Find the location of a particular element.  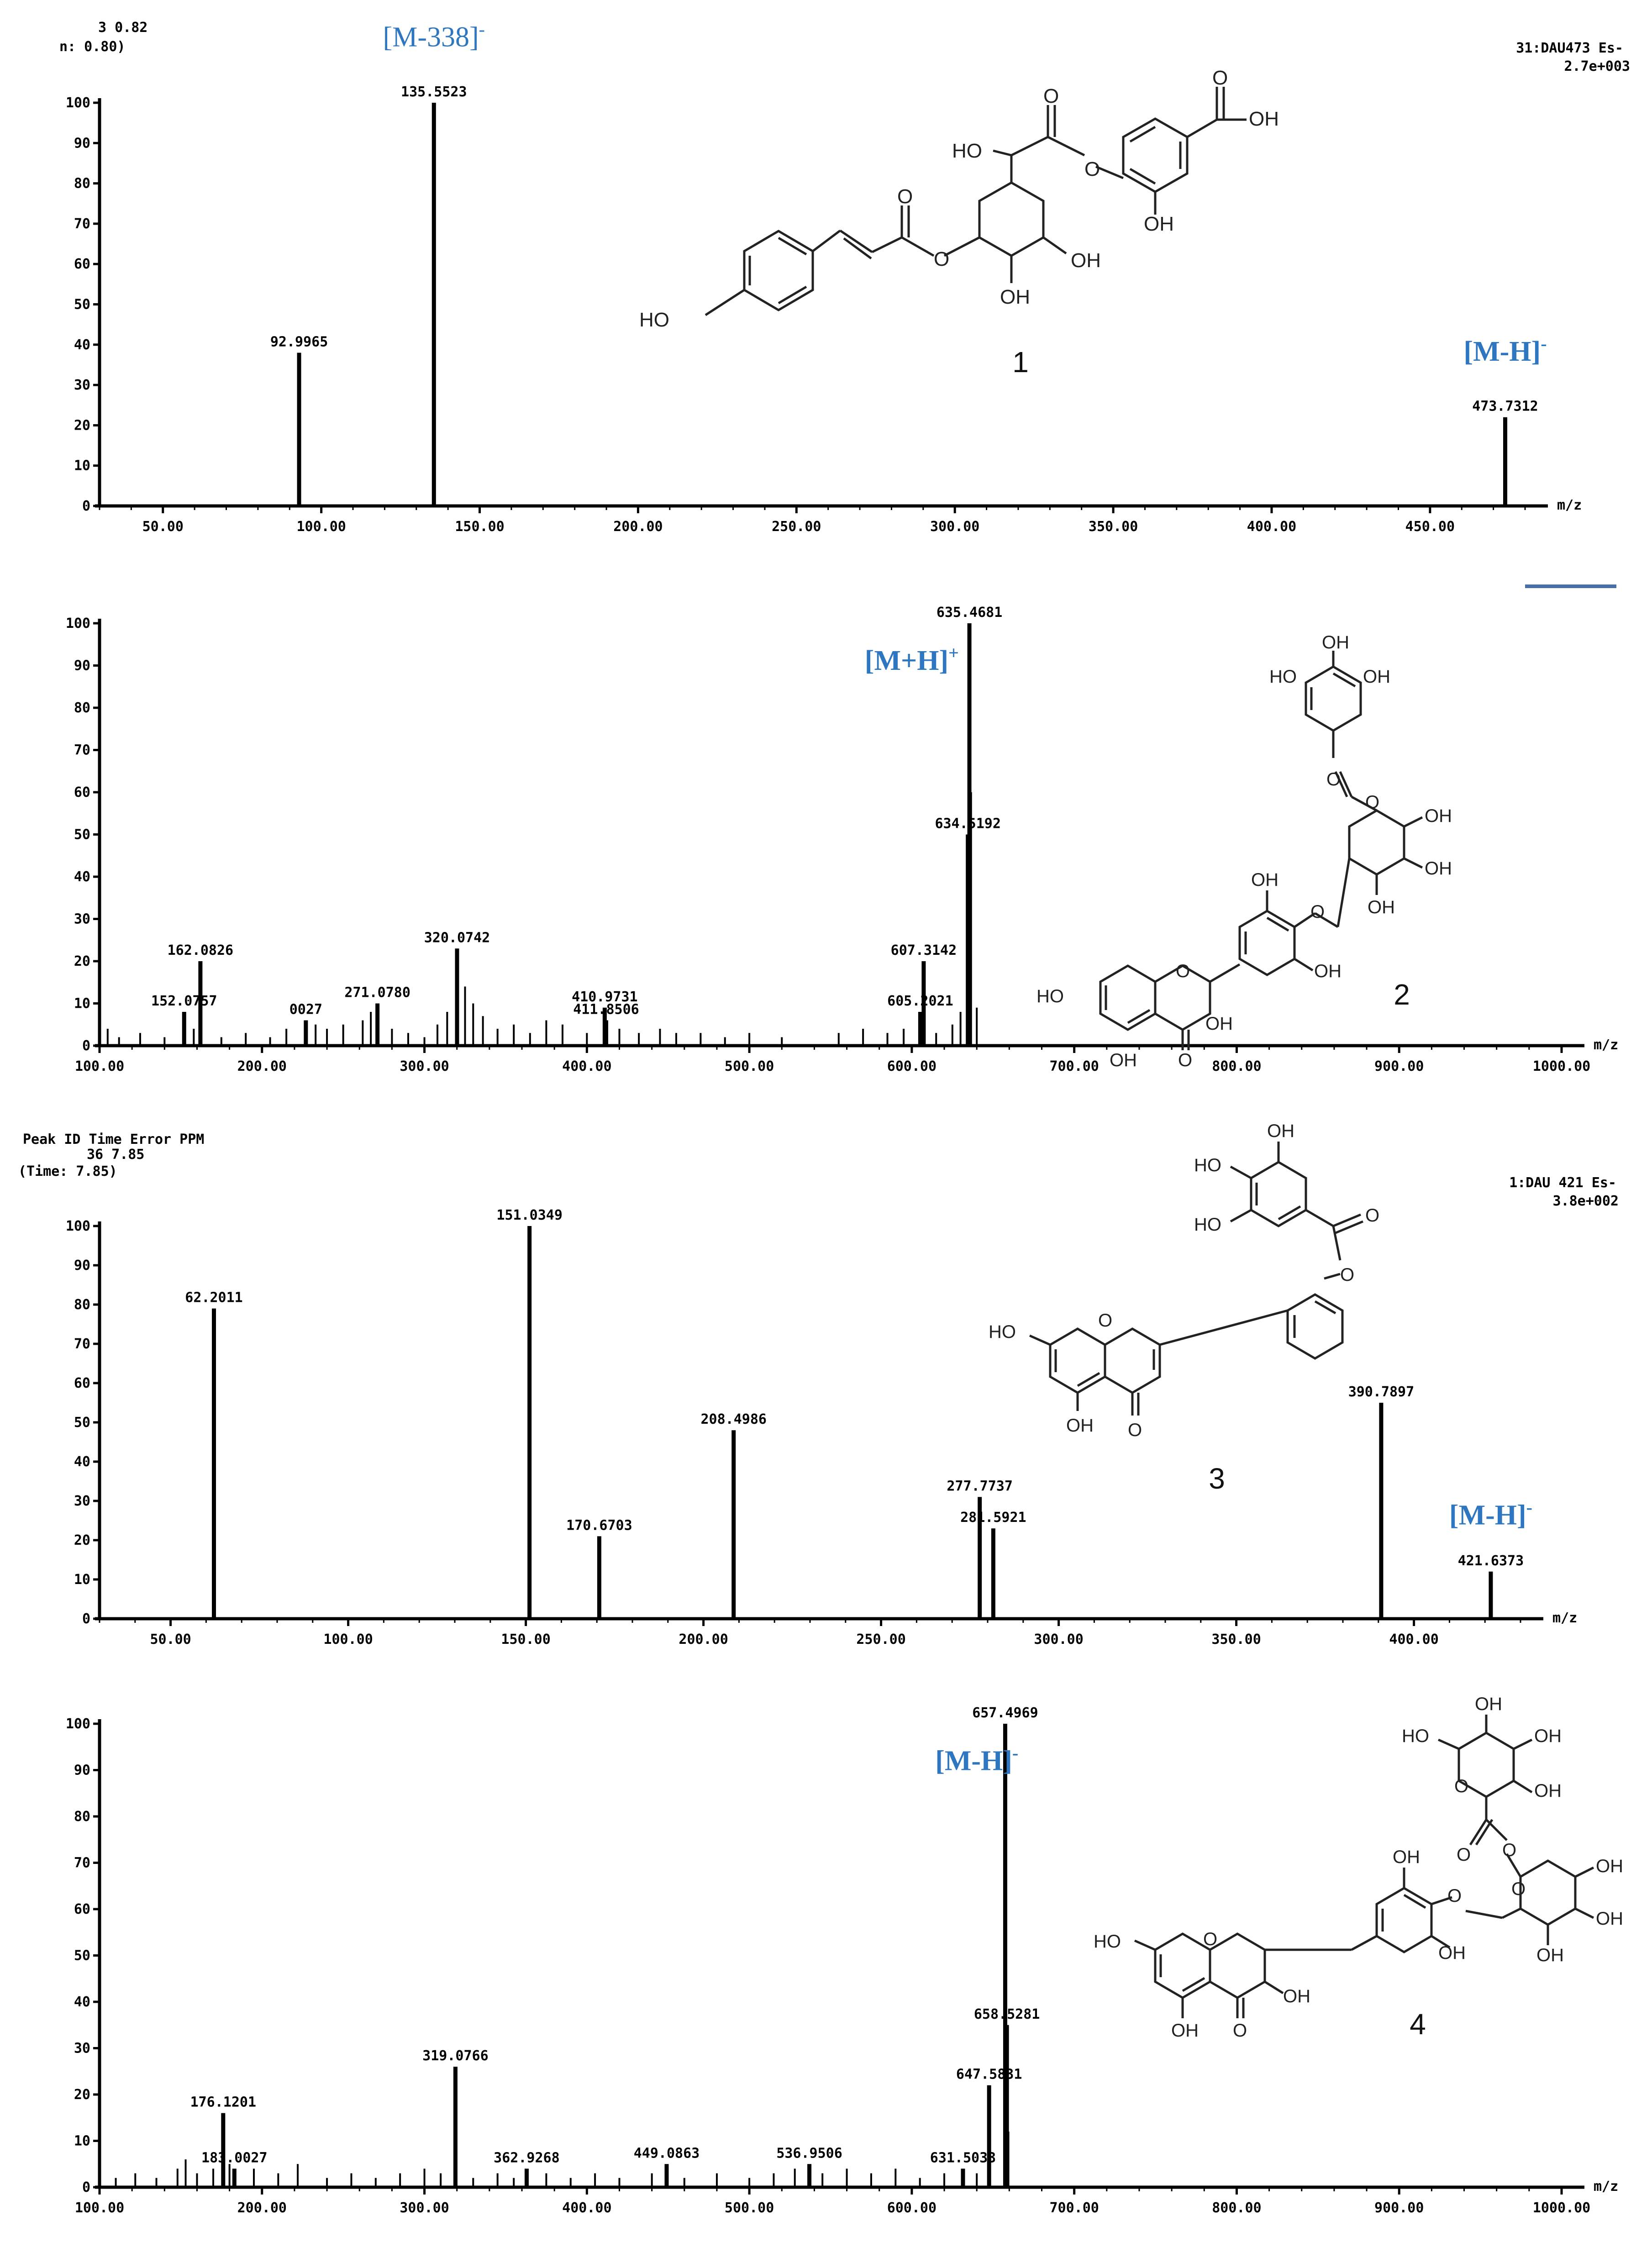

header-right-line-2: 2.7e+003 is located at coordinates (1597, 66).